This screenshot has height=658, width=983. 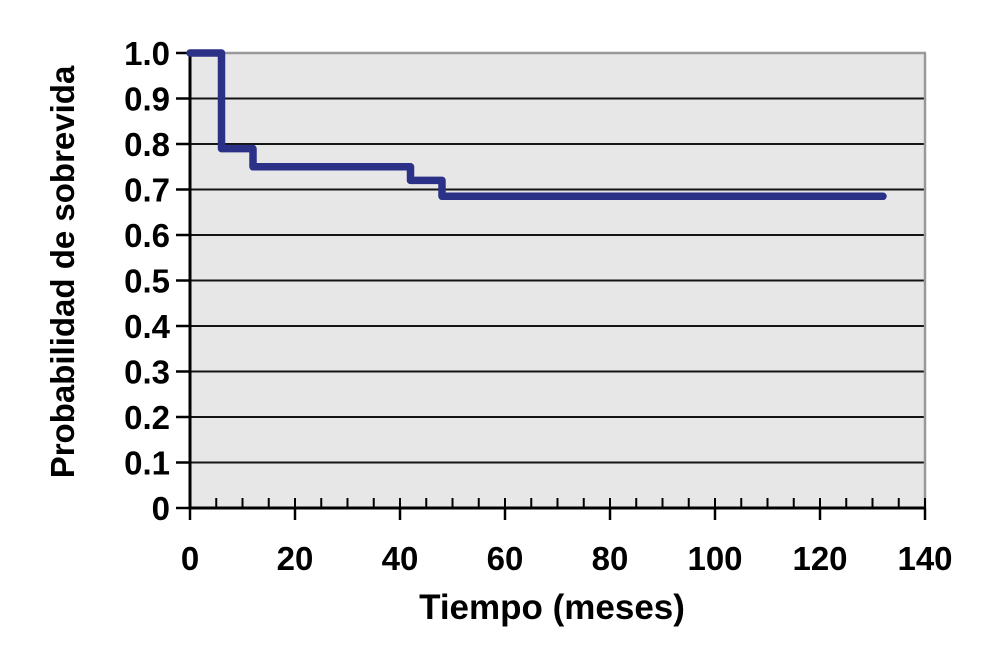 What do you see at coordinates (147, 190) in the screenshot?
I see `y-tick-label: 0.7` at bounding box center [147, 190].